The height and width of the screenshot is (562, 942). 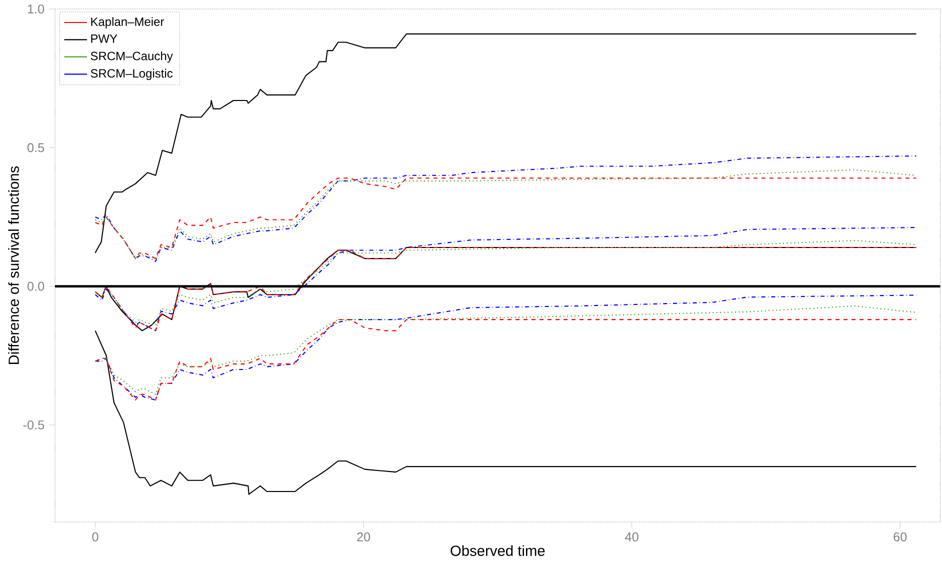 I want to click on y-tick-label: 0.0, so click(x=35, y=286).